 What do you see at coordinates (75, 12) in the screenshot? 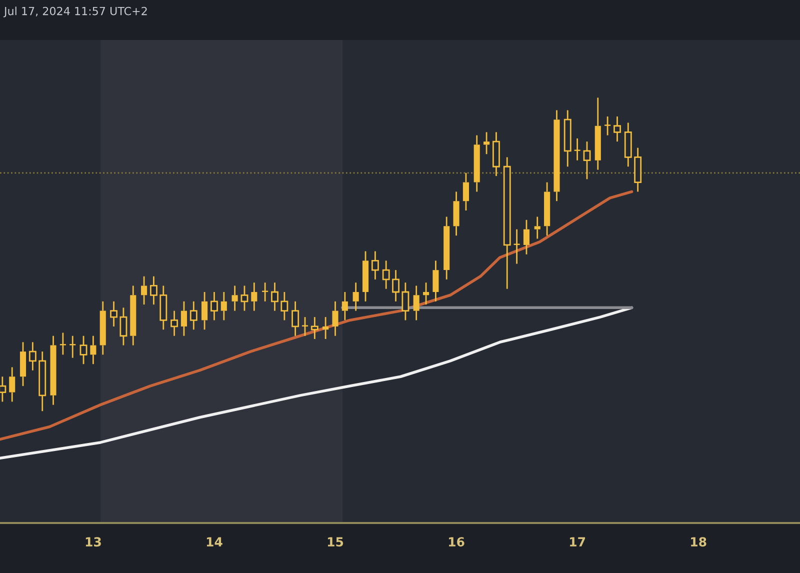
I see `text: Jul 17, 2024 11:57 UTC+2` at bounding box center [75, 12].